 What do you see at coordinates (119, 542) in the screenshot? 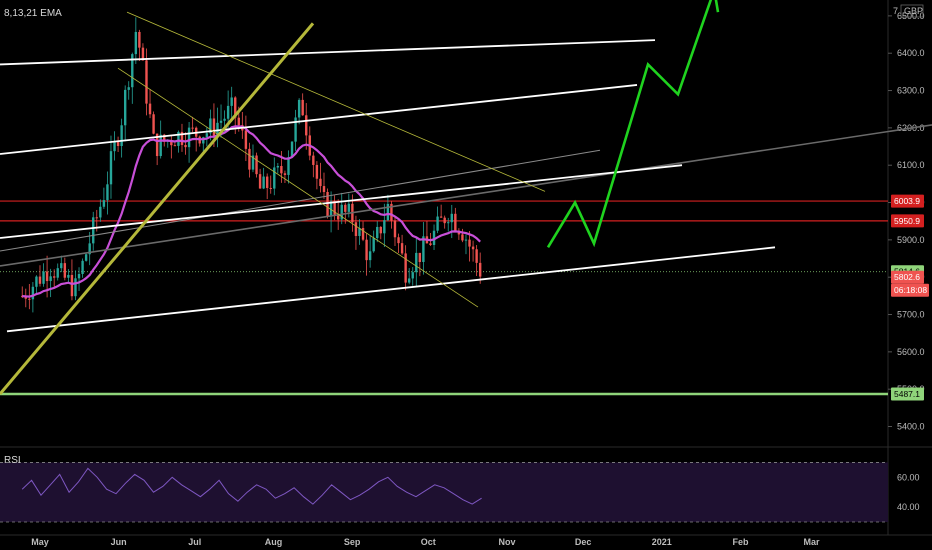
I see `time-tick-label: Jun` at bounding box center [119, 542].